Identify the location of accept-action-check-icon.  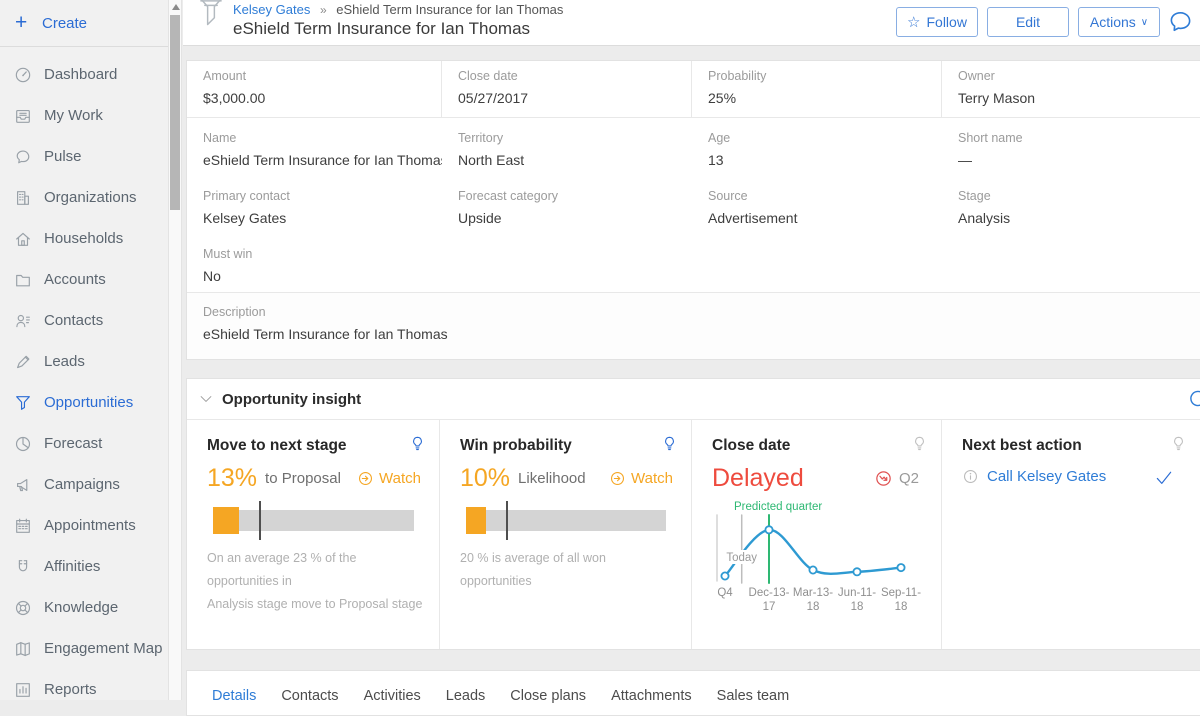
(1164, 480).